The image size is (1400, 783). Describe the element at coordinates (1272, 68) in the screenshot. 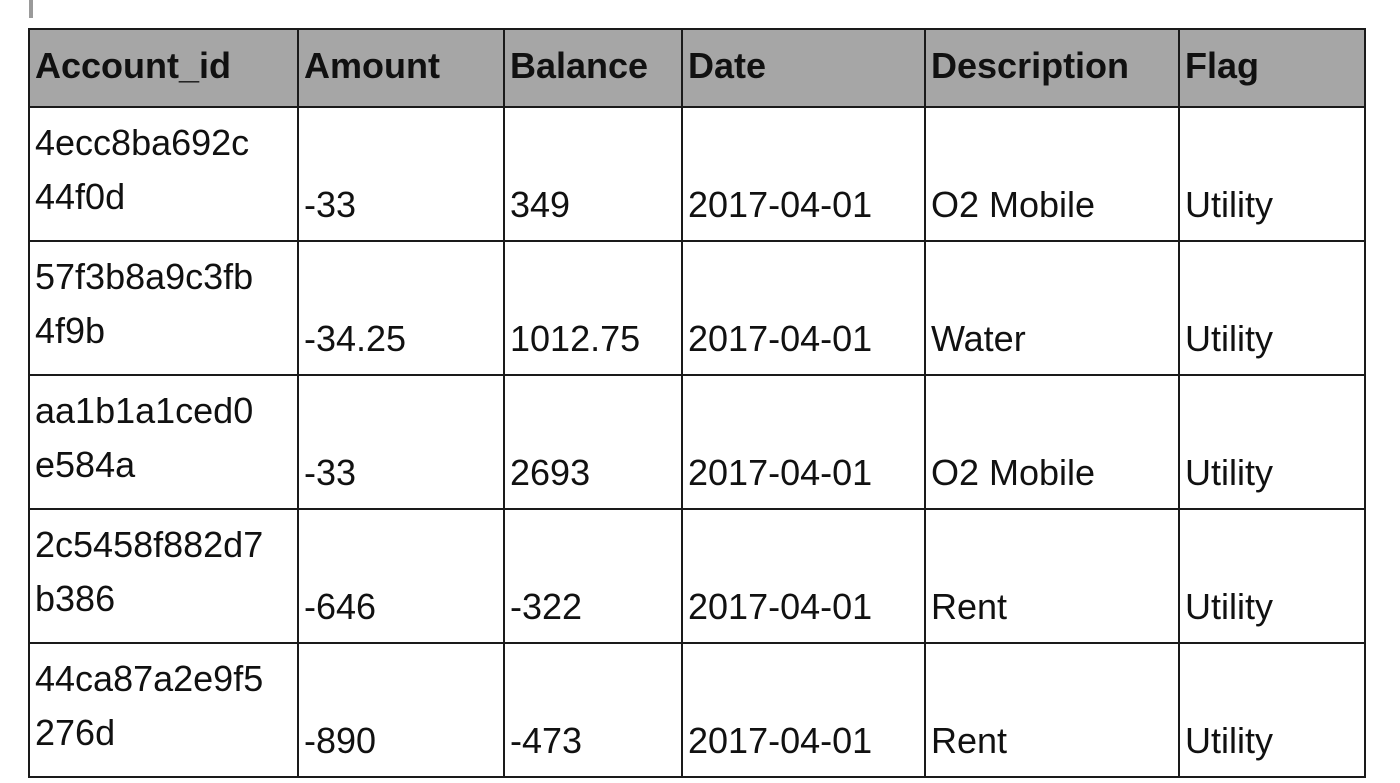

I see `header-flag: Flag` at that location.